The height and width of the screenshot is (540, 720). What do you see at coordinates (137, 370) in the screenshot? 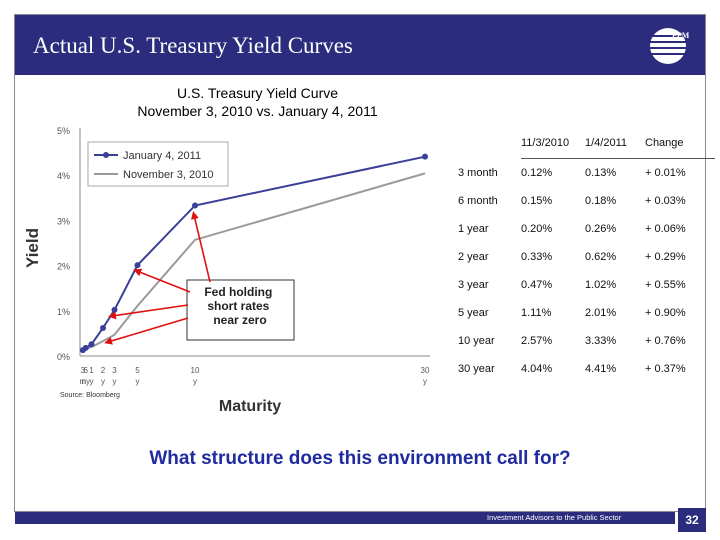
I see `x-tick-label: 5` at bounding box center [137, 370].